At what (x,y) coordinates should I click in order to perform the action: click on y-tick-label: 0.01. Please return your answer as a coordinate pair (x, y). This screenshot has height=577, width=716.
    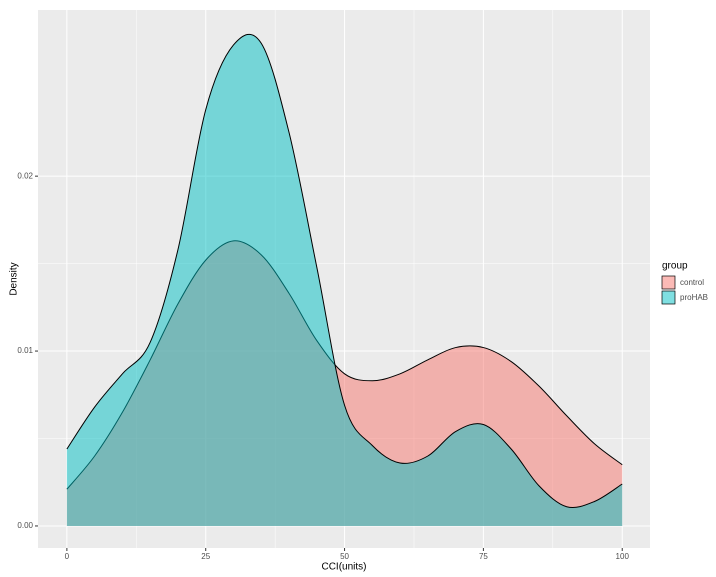
    Looking at the image, I should click on (25, 350).